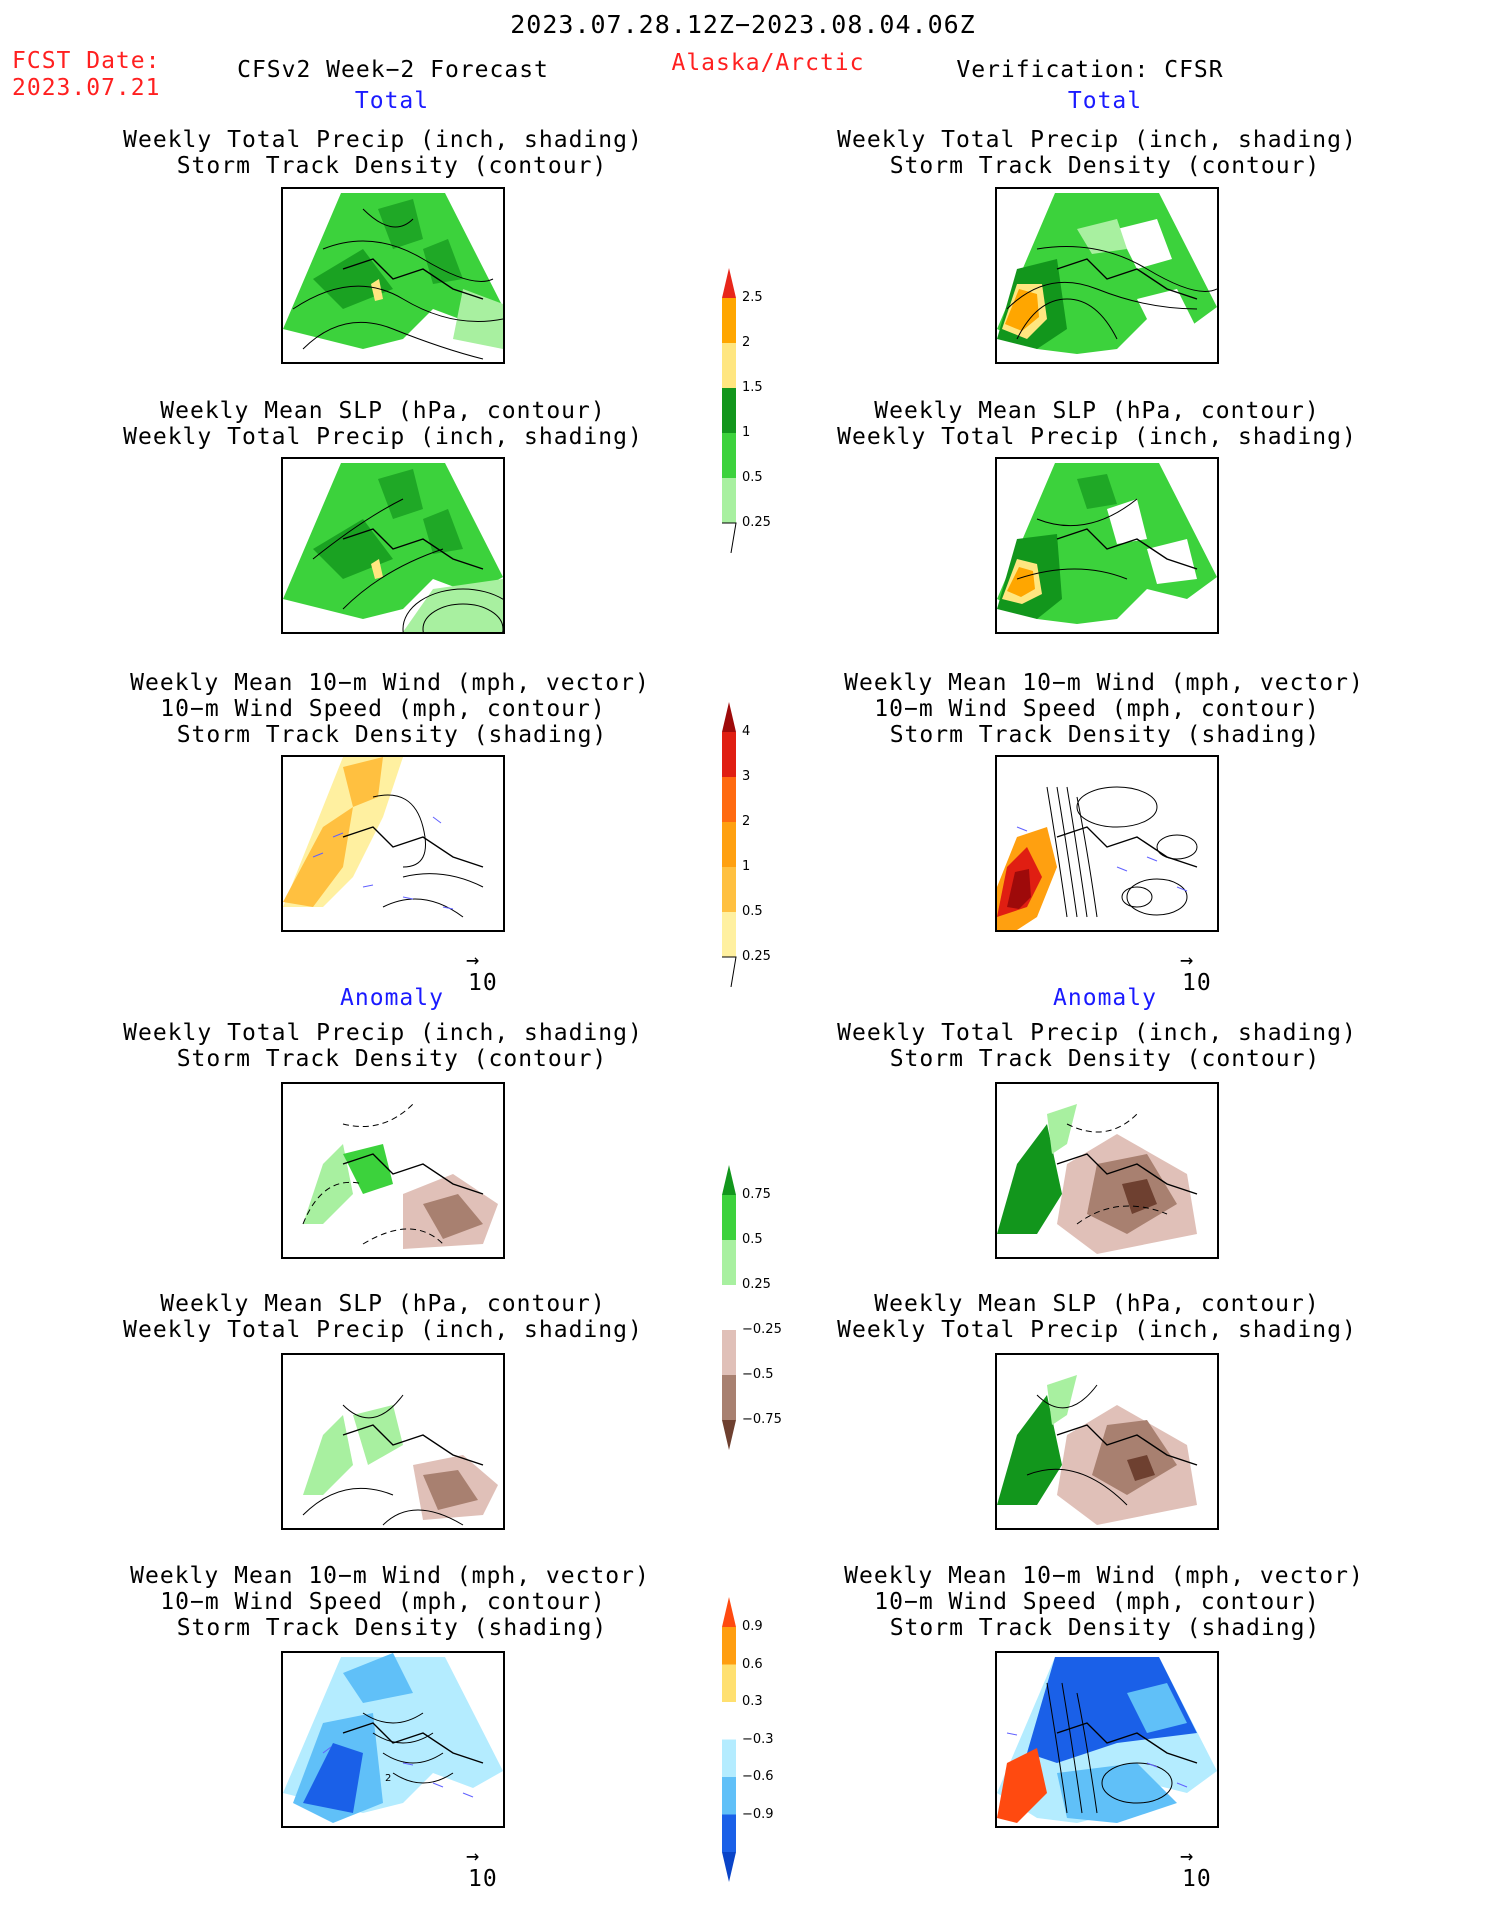 This screenshot has height=1925, width=1487. Describe the element at coordinates (393, 1739) in the screenshot. I see `map-forecast-anomaly-wind: 2` at that location.